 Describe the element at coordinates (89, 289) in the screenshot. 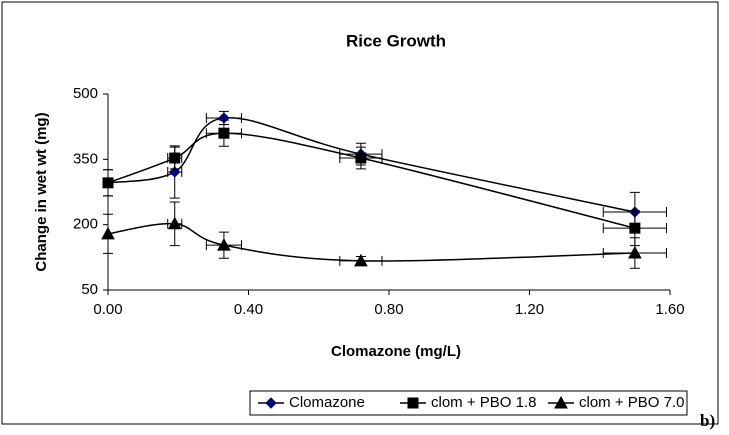

I see `y-tick-label: 50` at that location.